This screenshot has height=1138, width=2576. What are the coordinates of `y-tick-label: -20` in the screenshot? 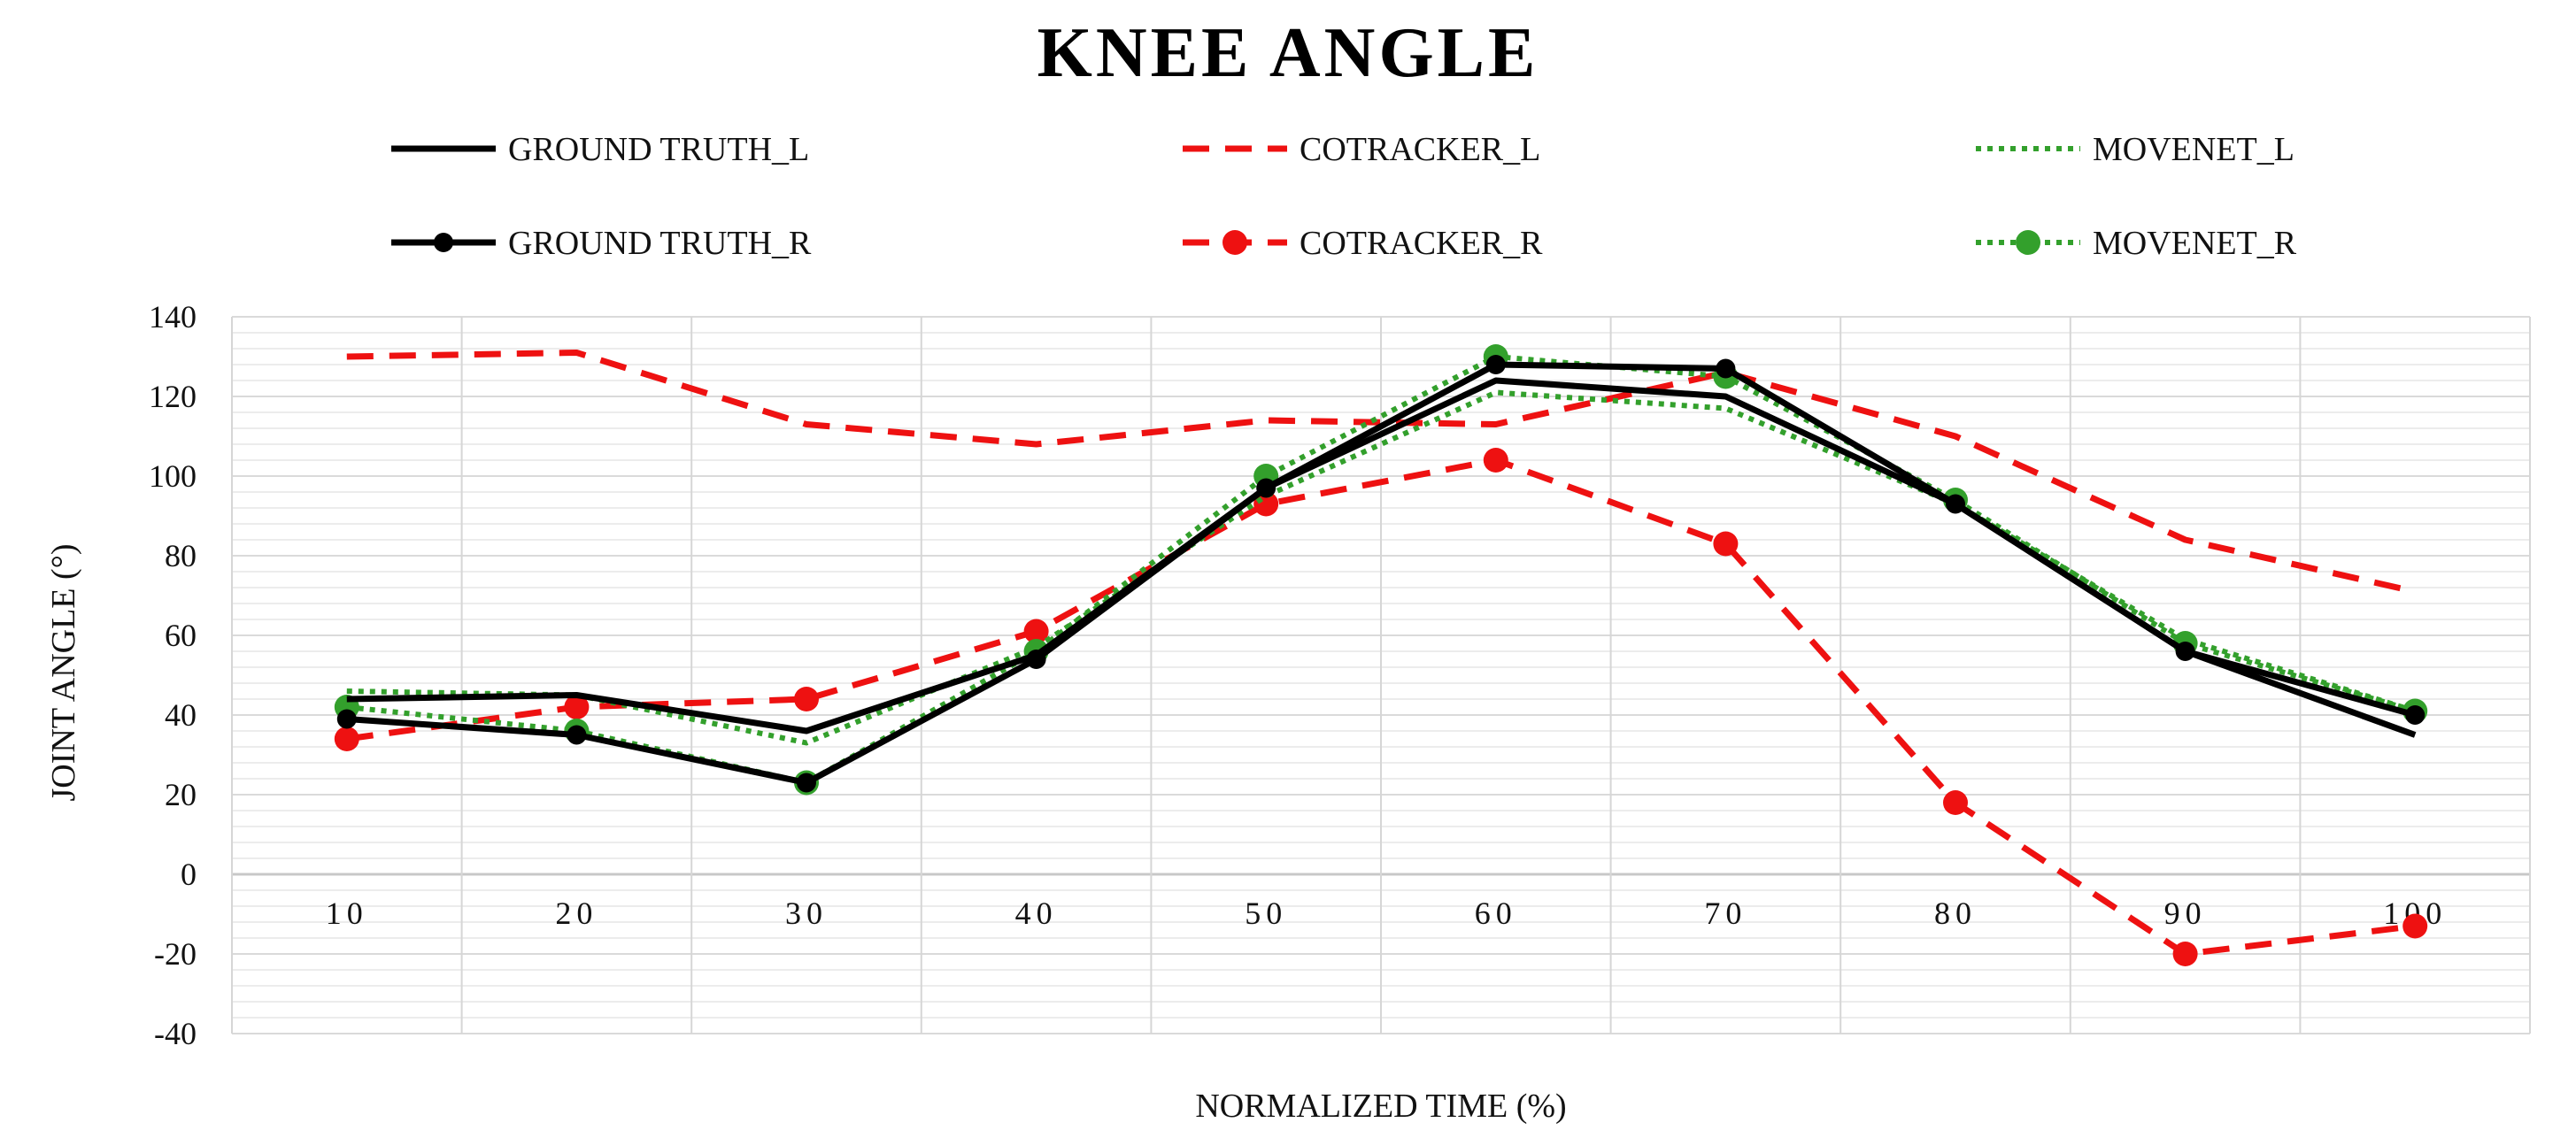 It's located at (175, 954).